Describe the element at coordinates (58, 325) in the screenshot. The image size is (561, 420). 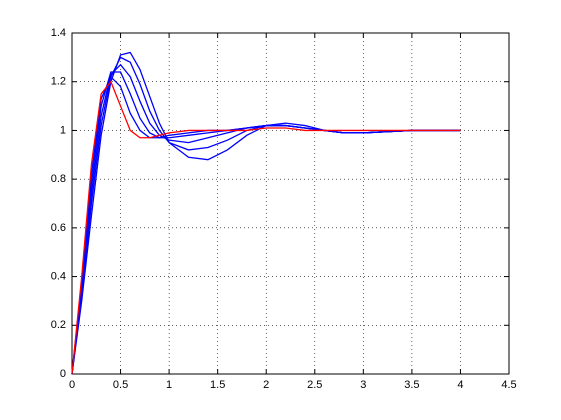
I see `y-tick-label: 0.2` at that location.